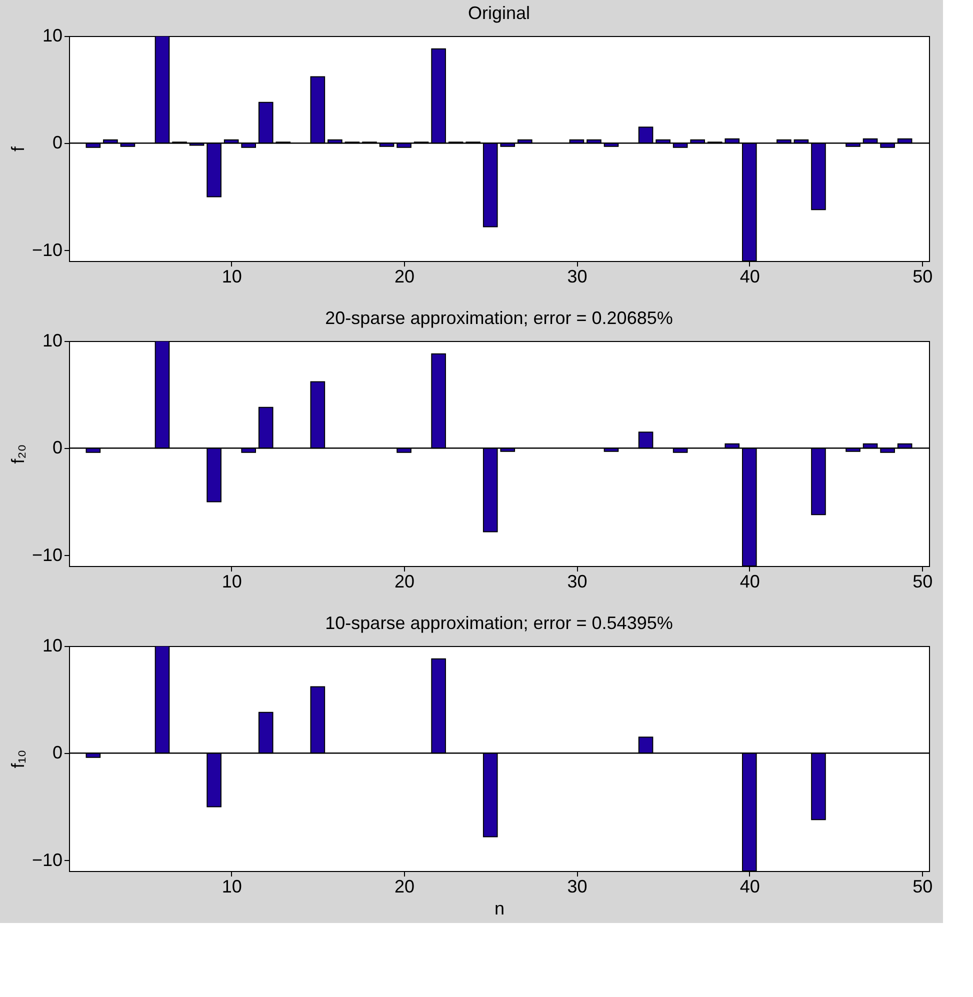 This screenshot has width=973, height=997. What do you see at coordinates (499, 318) in the screenshot?
I see `chart-title: 20-sparse approximation; error = 0.20685%` at bounding box center [499, 318].